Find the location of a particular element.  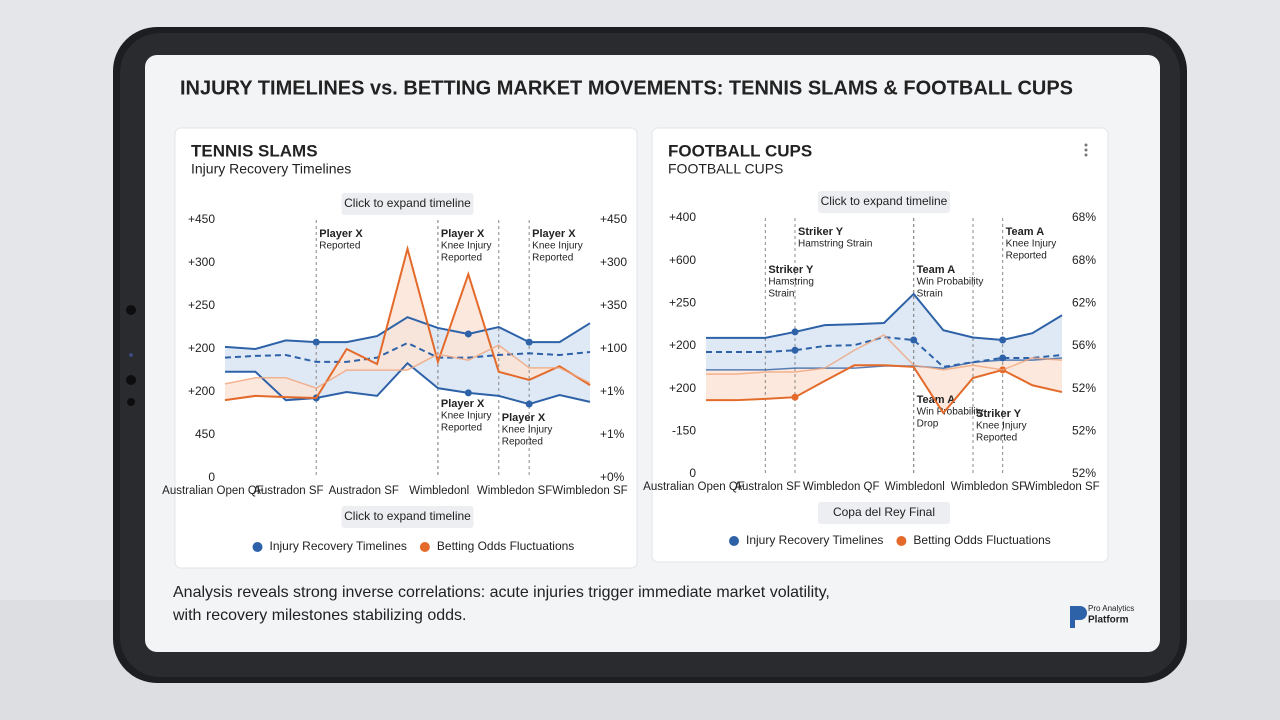

y2-axis-label: 56% is located at coordinates (1084, 345).